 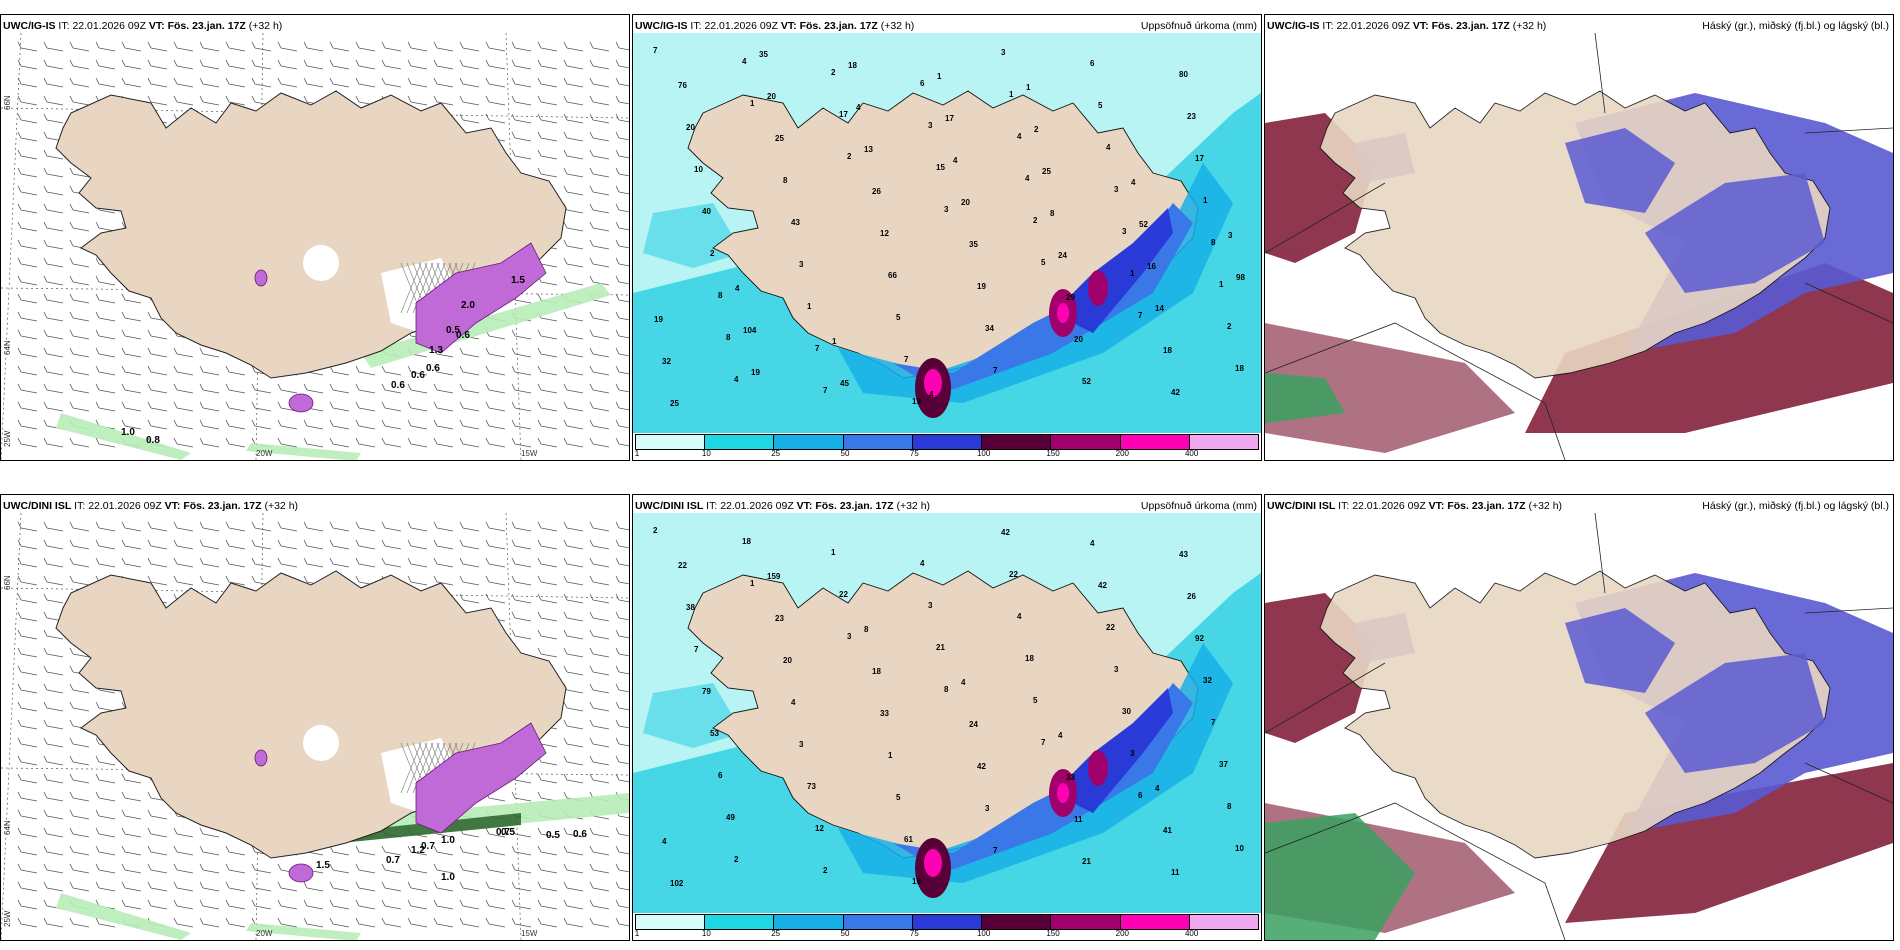 What do you see at coordinates (315, 246) in the screenshot?
I see `wind-snow-map: 1.00.80.60.60.62.01.50.50.61.3` at bounding box center [315, 246].